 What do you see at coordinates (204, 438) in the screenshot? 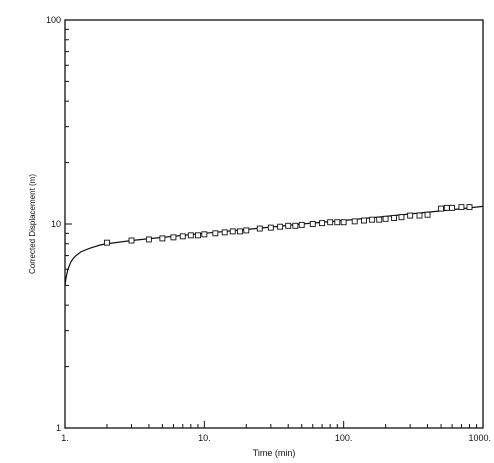
I see `x-tick-label: 10.` at bounding box center [204, 438].